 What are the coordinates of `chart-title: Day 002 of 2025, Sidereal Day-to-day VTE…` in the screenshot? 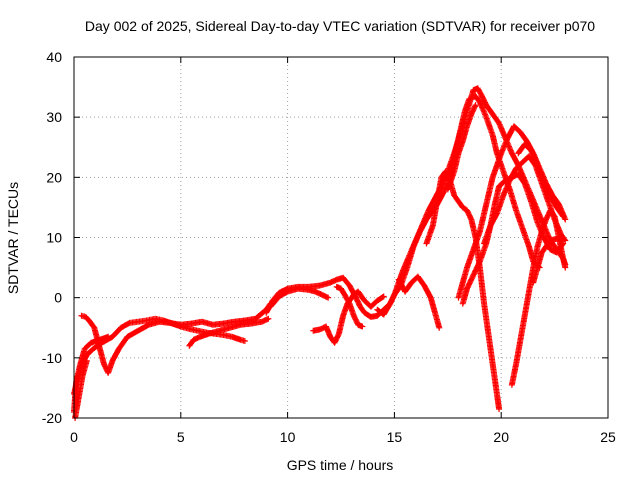 It's located at (340, 26).